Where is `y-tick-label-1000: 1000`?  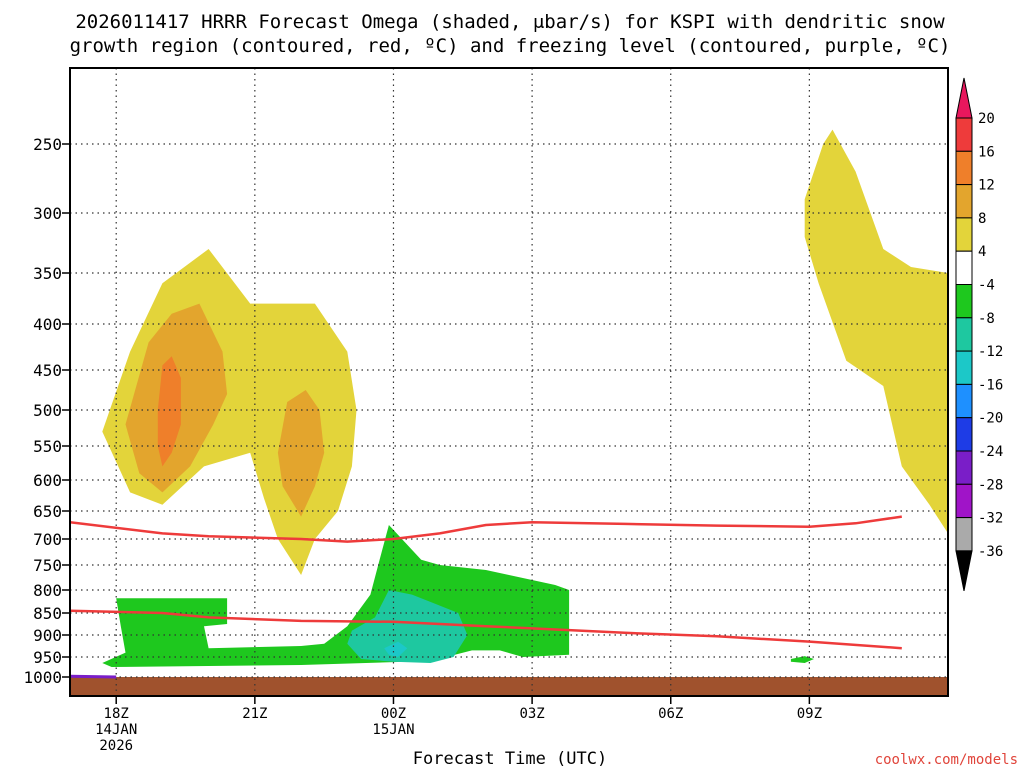
y-tick-label-1000: 1000 is located at coordinates (42, 677).